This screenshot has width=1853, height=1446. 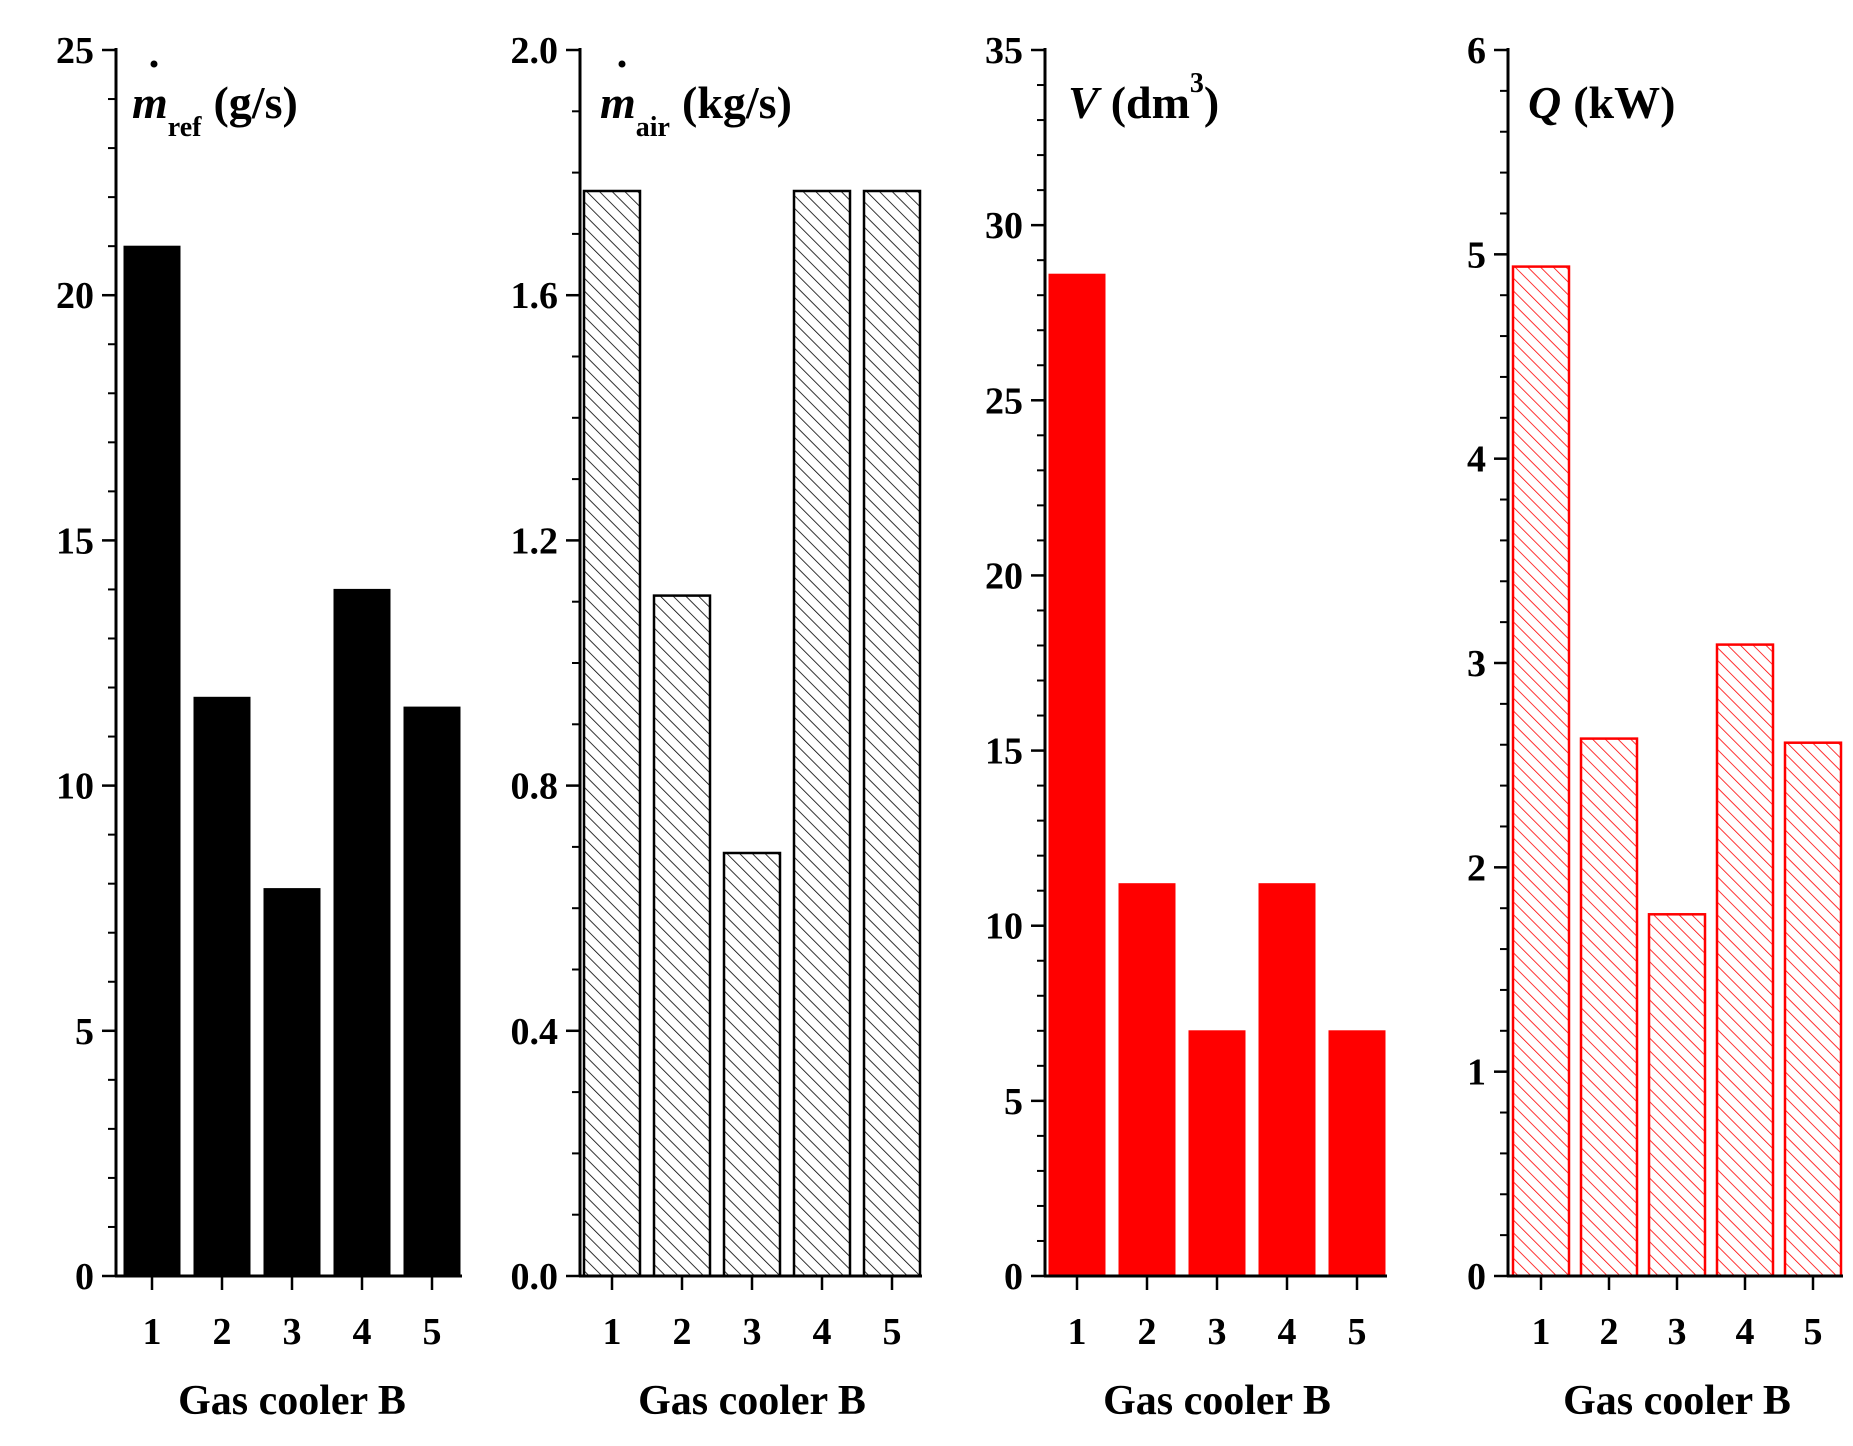 I want to click on y-tick-label-4: 3, so click(x=1476, y=664).